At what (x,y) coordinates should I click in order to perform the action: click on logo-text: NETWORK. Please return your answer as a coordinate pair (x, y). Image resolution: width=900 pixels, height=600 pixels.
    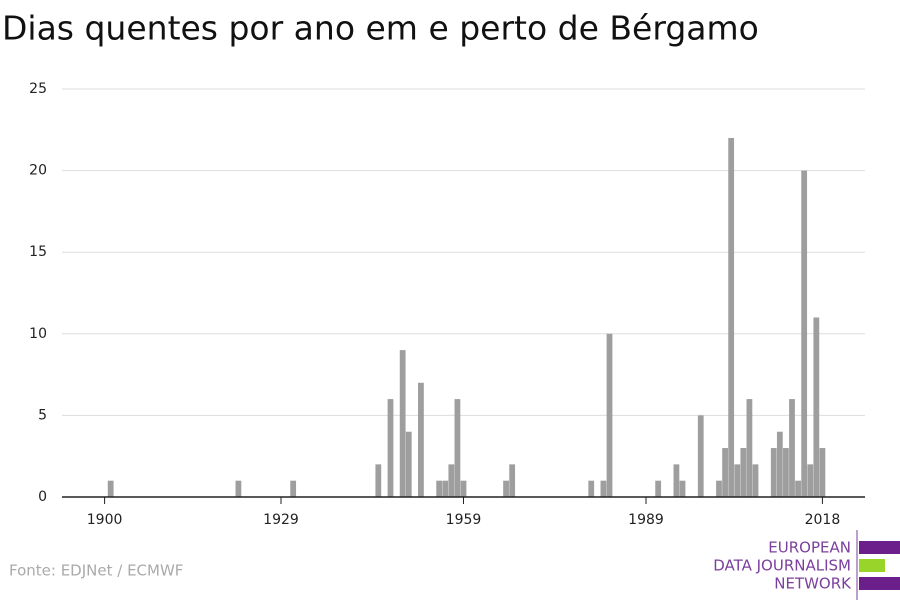
    Looking at the image, I should click on (813, 584).